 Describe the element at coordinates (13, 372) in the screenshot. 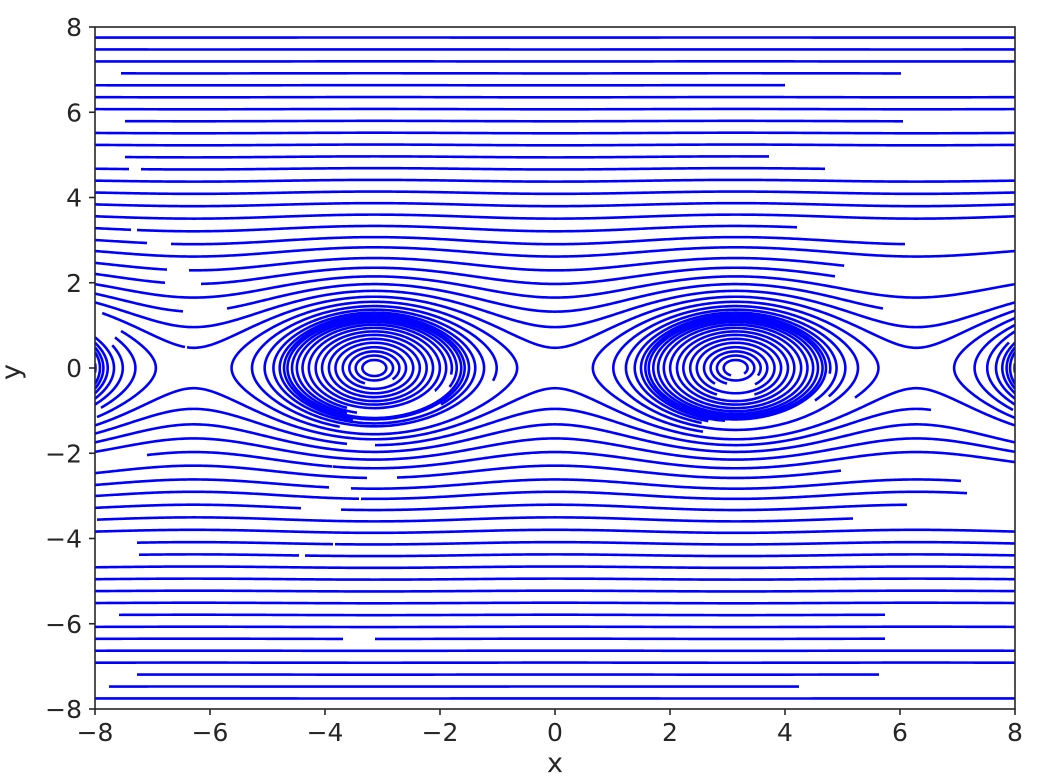

I see `y-axis-label: y` at that location.